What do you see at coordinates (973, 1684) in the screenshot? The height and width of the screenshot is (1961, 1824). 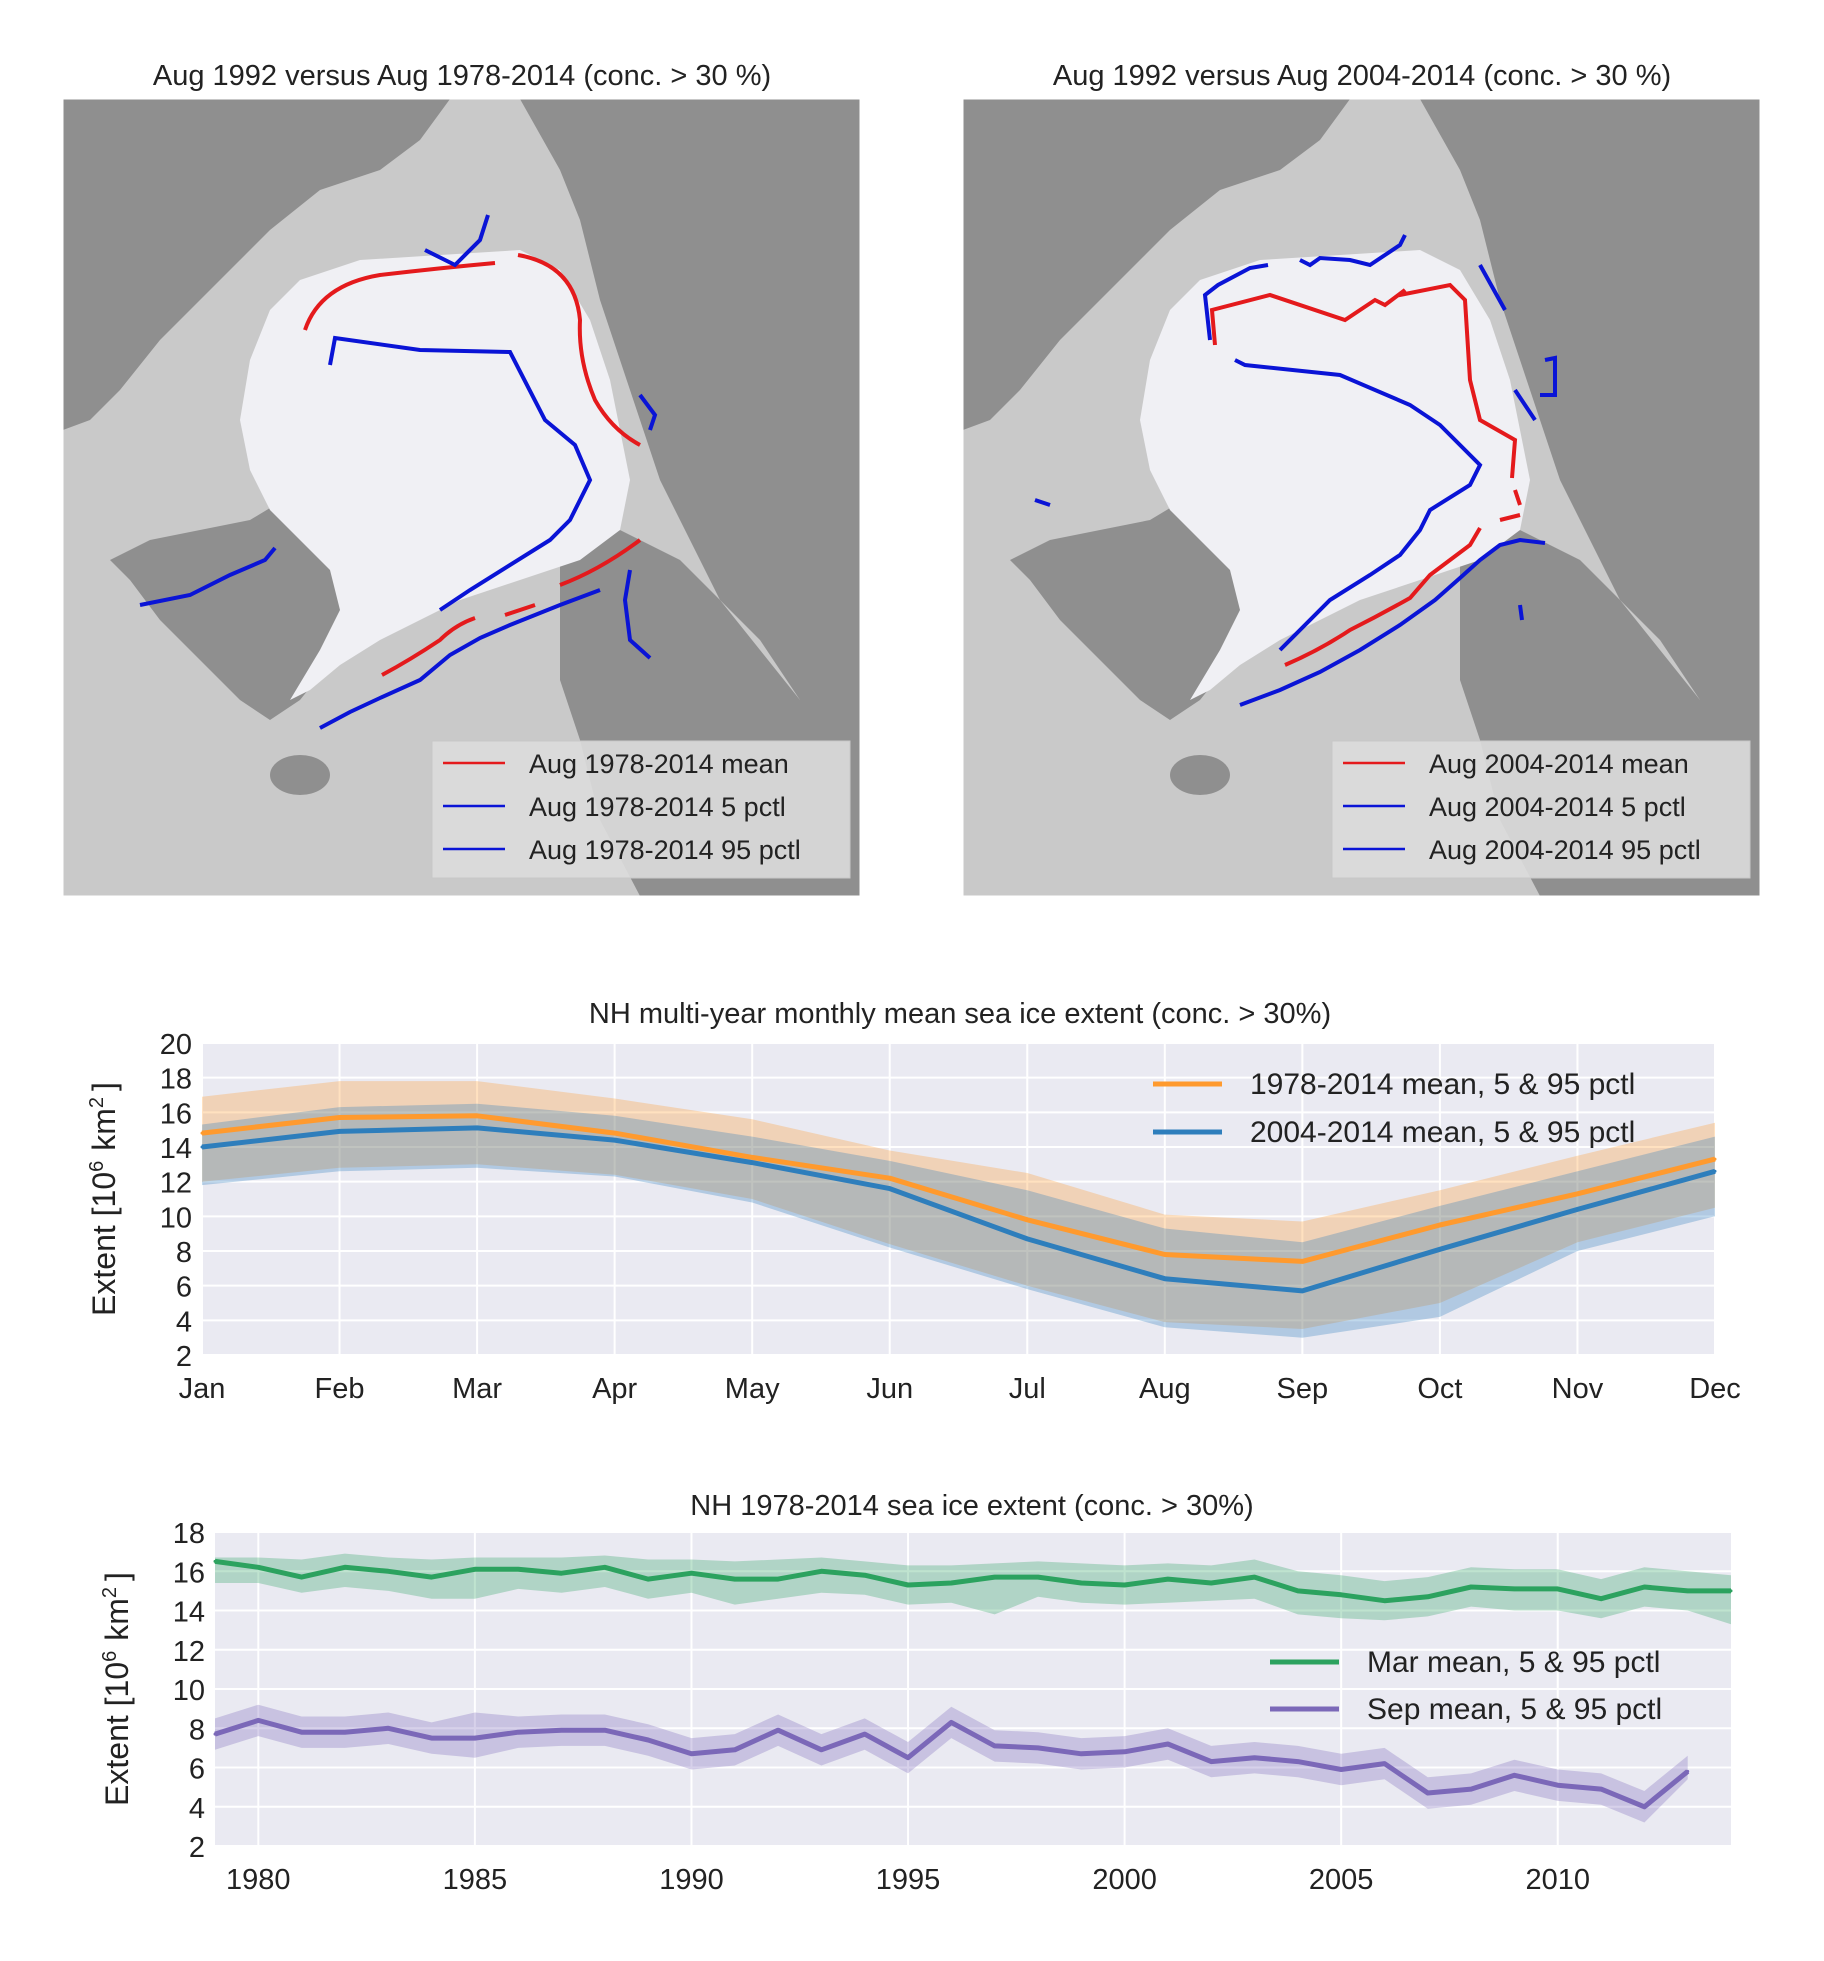 I see `annual-lines` at bounding box center [973, 1684].